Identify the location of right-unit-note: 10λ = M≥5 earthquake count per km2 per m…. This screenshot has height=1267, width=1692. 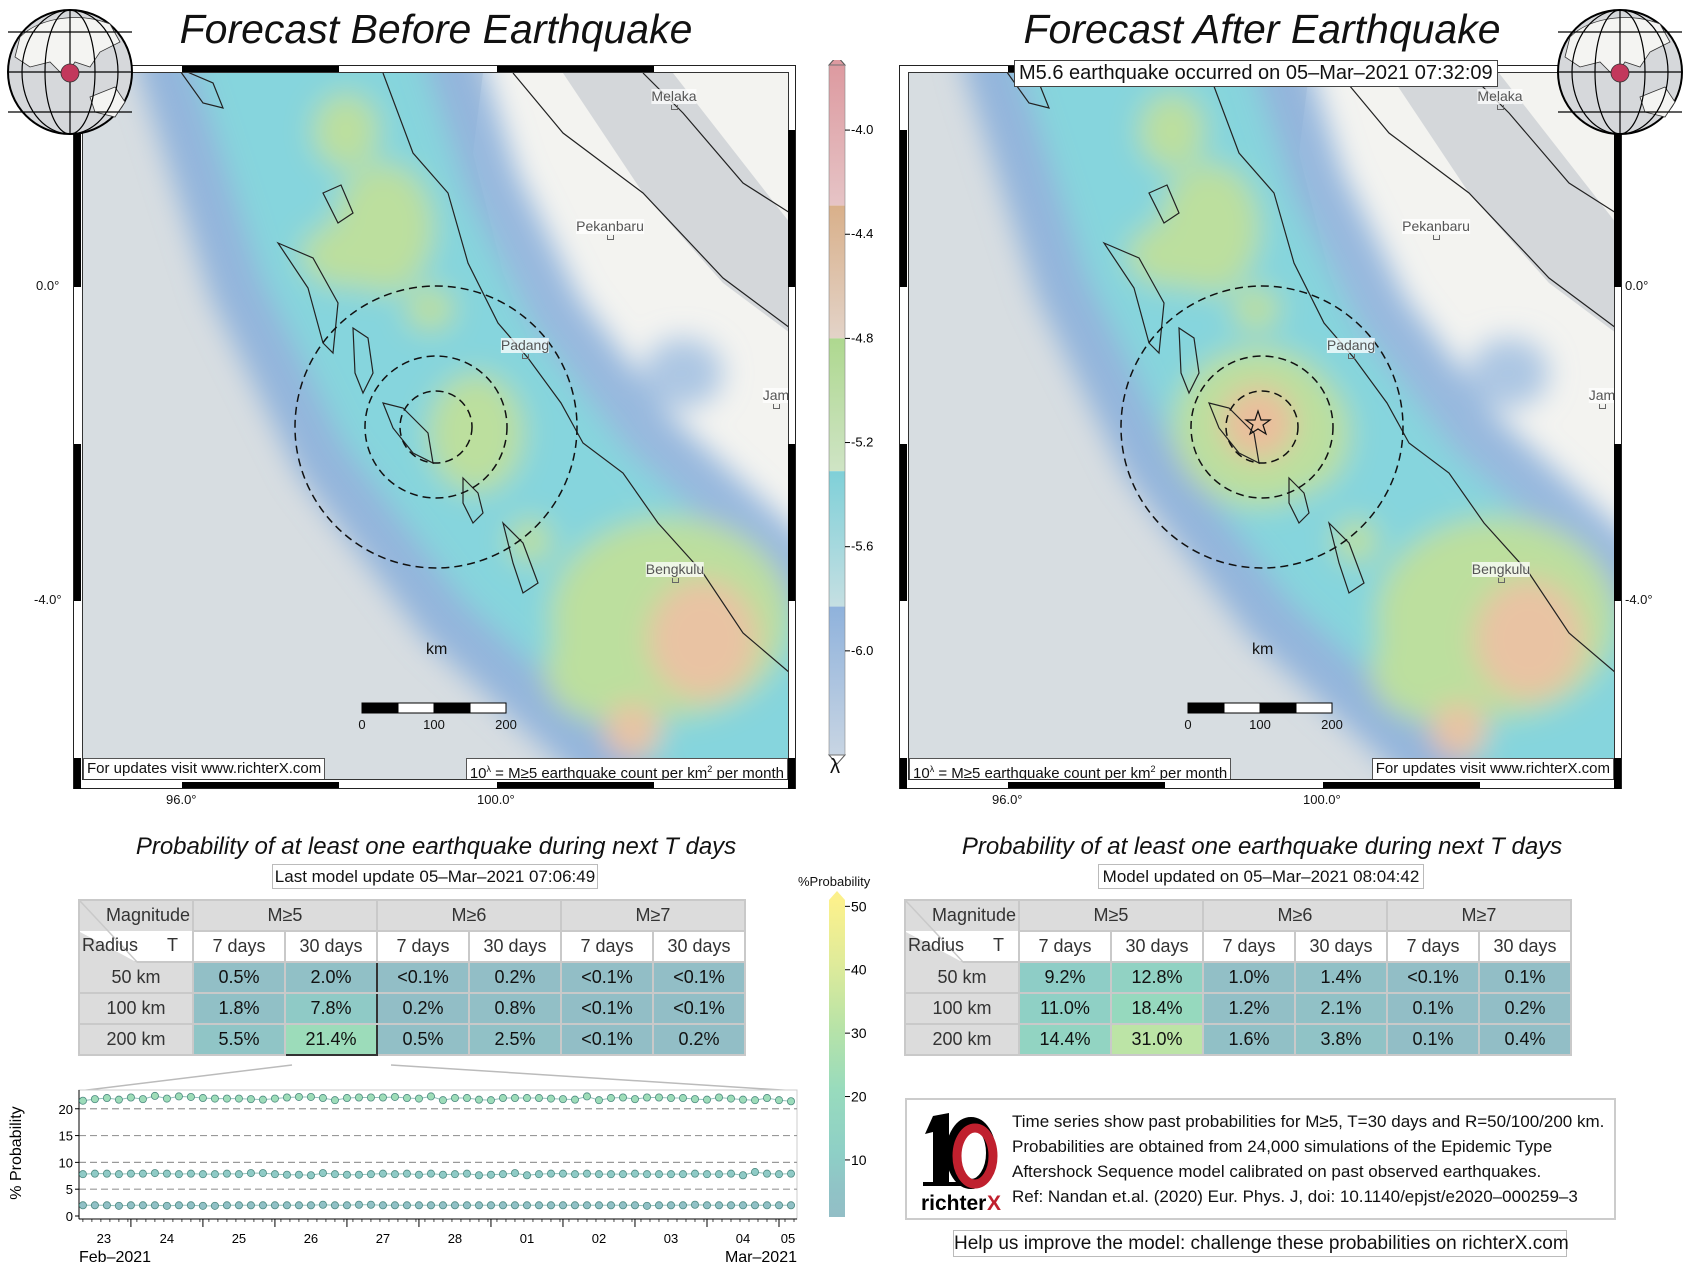
(1070, 768).